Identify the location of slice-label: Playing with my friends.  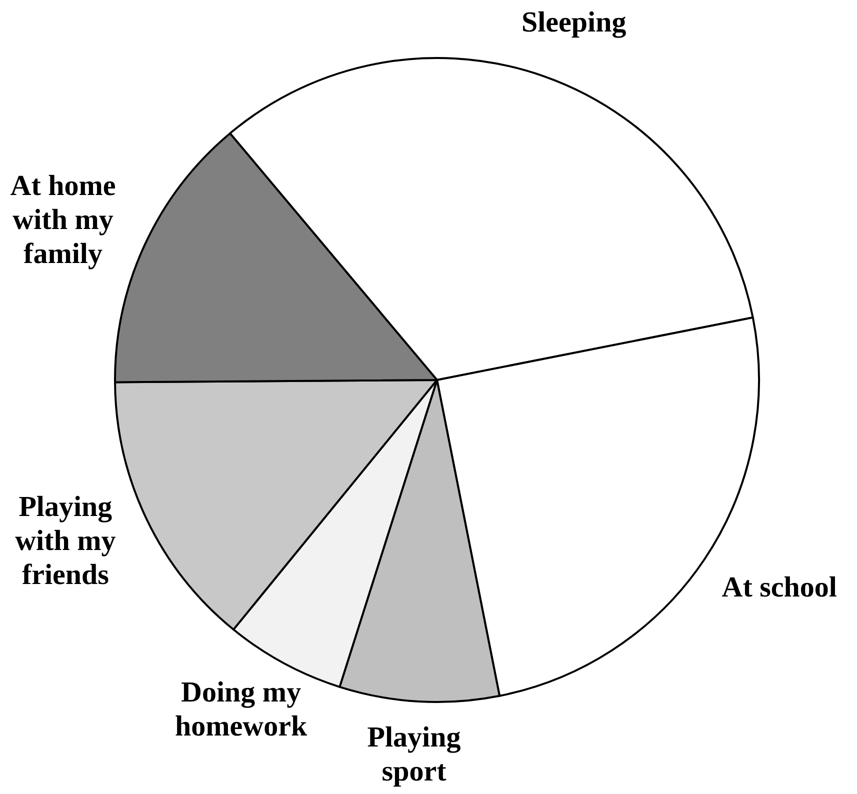
(65, 540).